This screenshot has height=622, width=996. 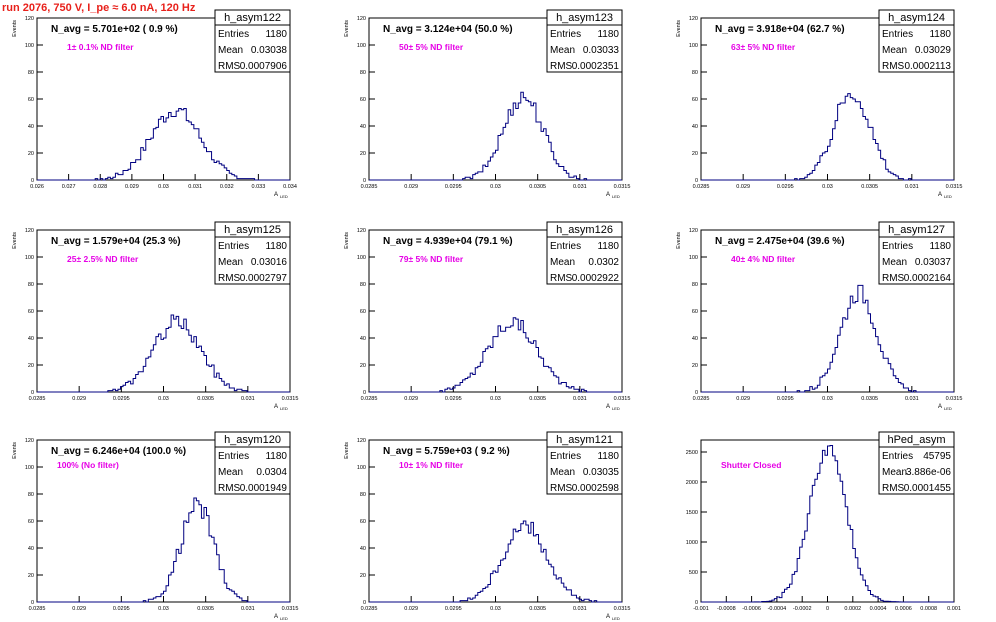 What do you see at coordinates (780, 29) in the screenshot?
I see `n-avg-label: N_avg = 3.918e+04 (62.7 %)` at bounding box center [780, 29].